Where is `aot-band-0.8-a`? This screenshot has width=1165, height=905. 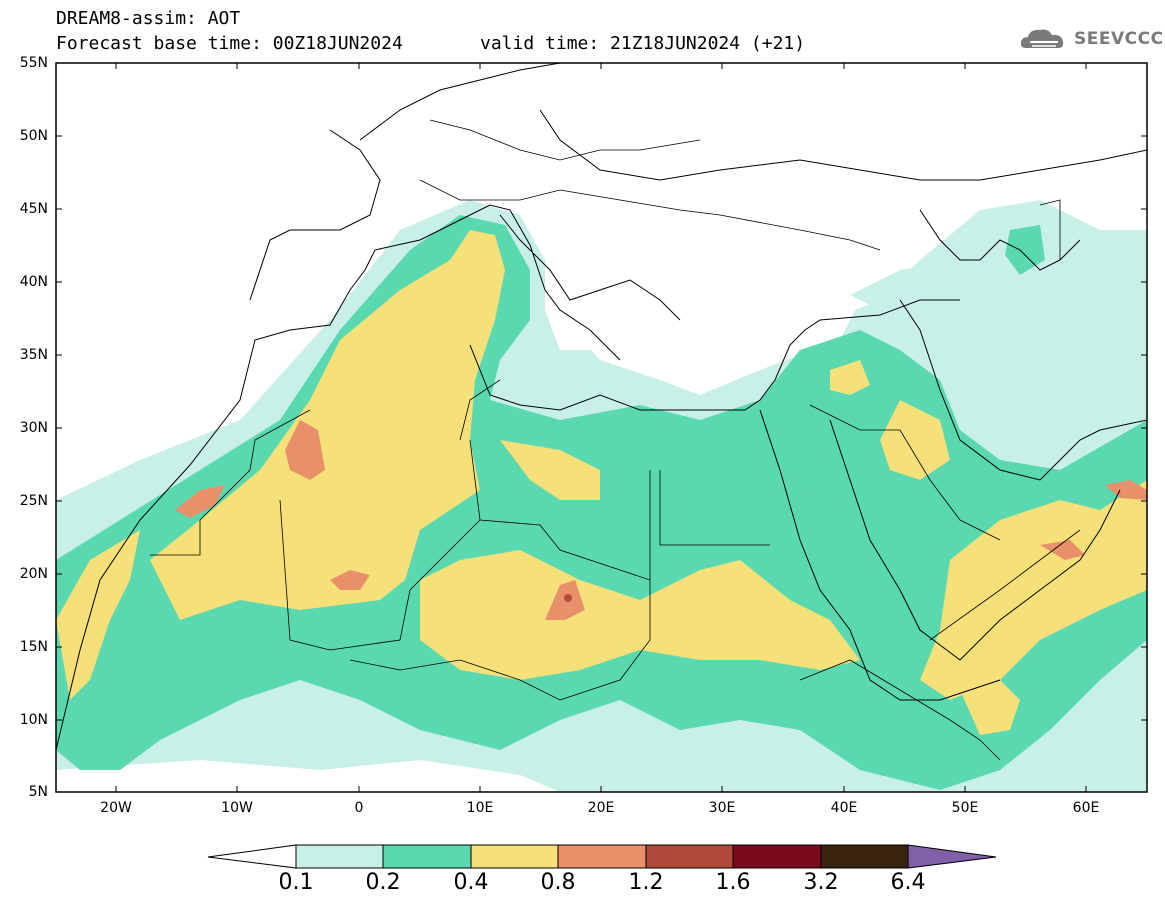
aot-band-0.8-a is located at coordinates (305, 450).